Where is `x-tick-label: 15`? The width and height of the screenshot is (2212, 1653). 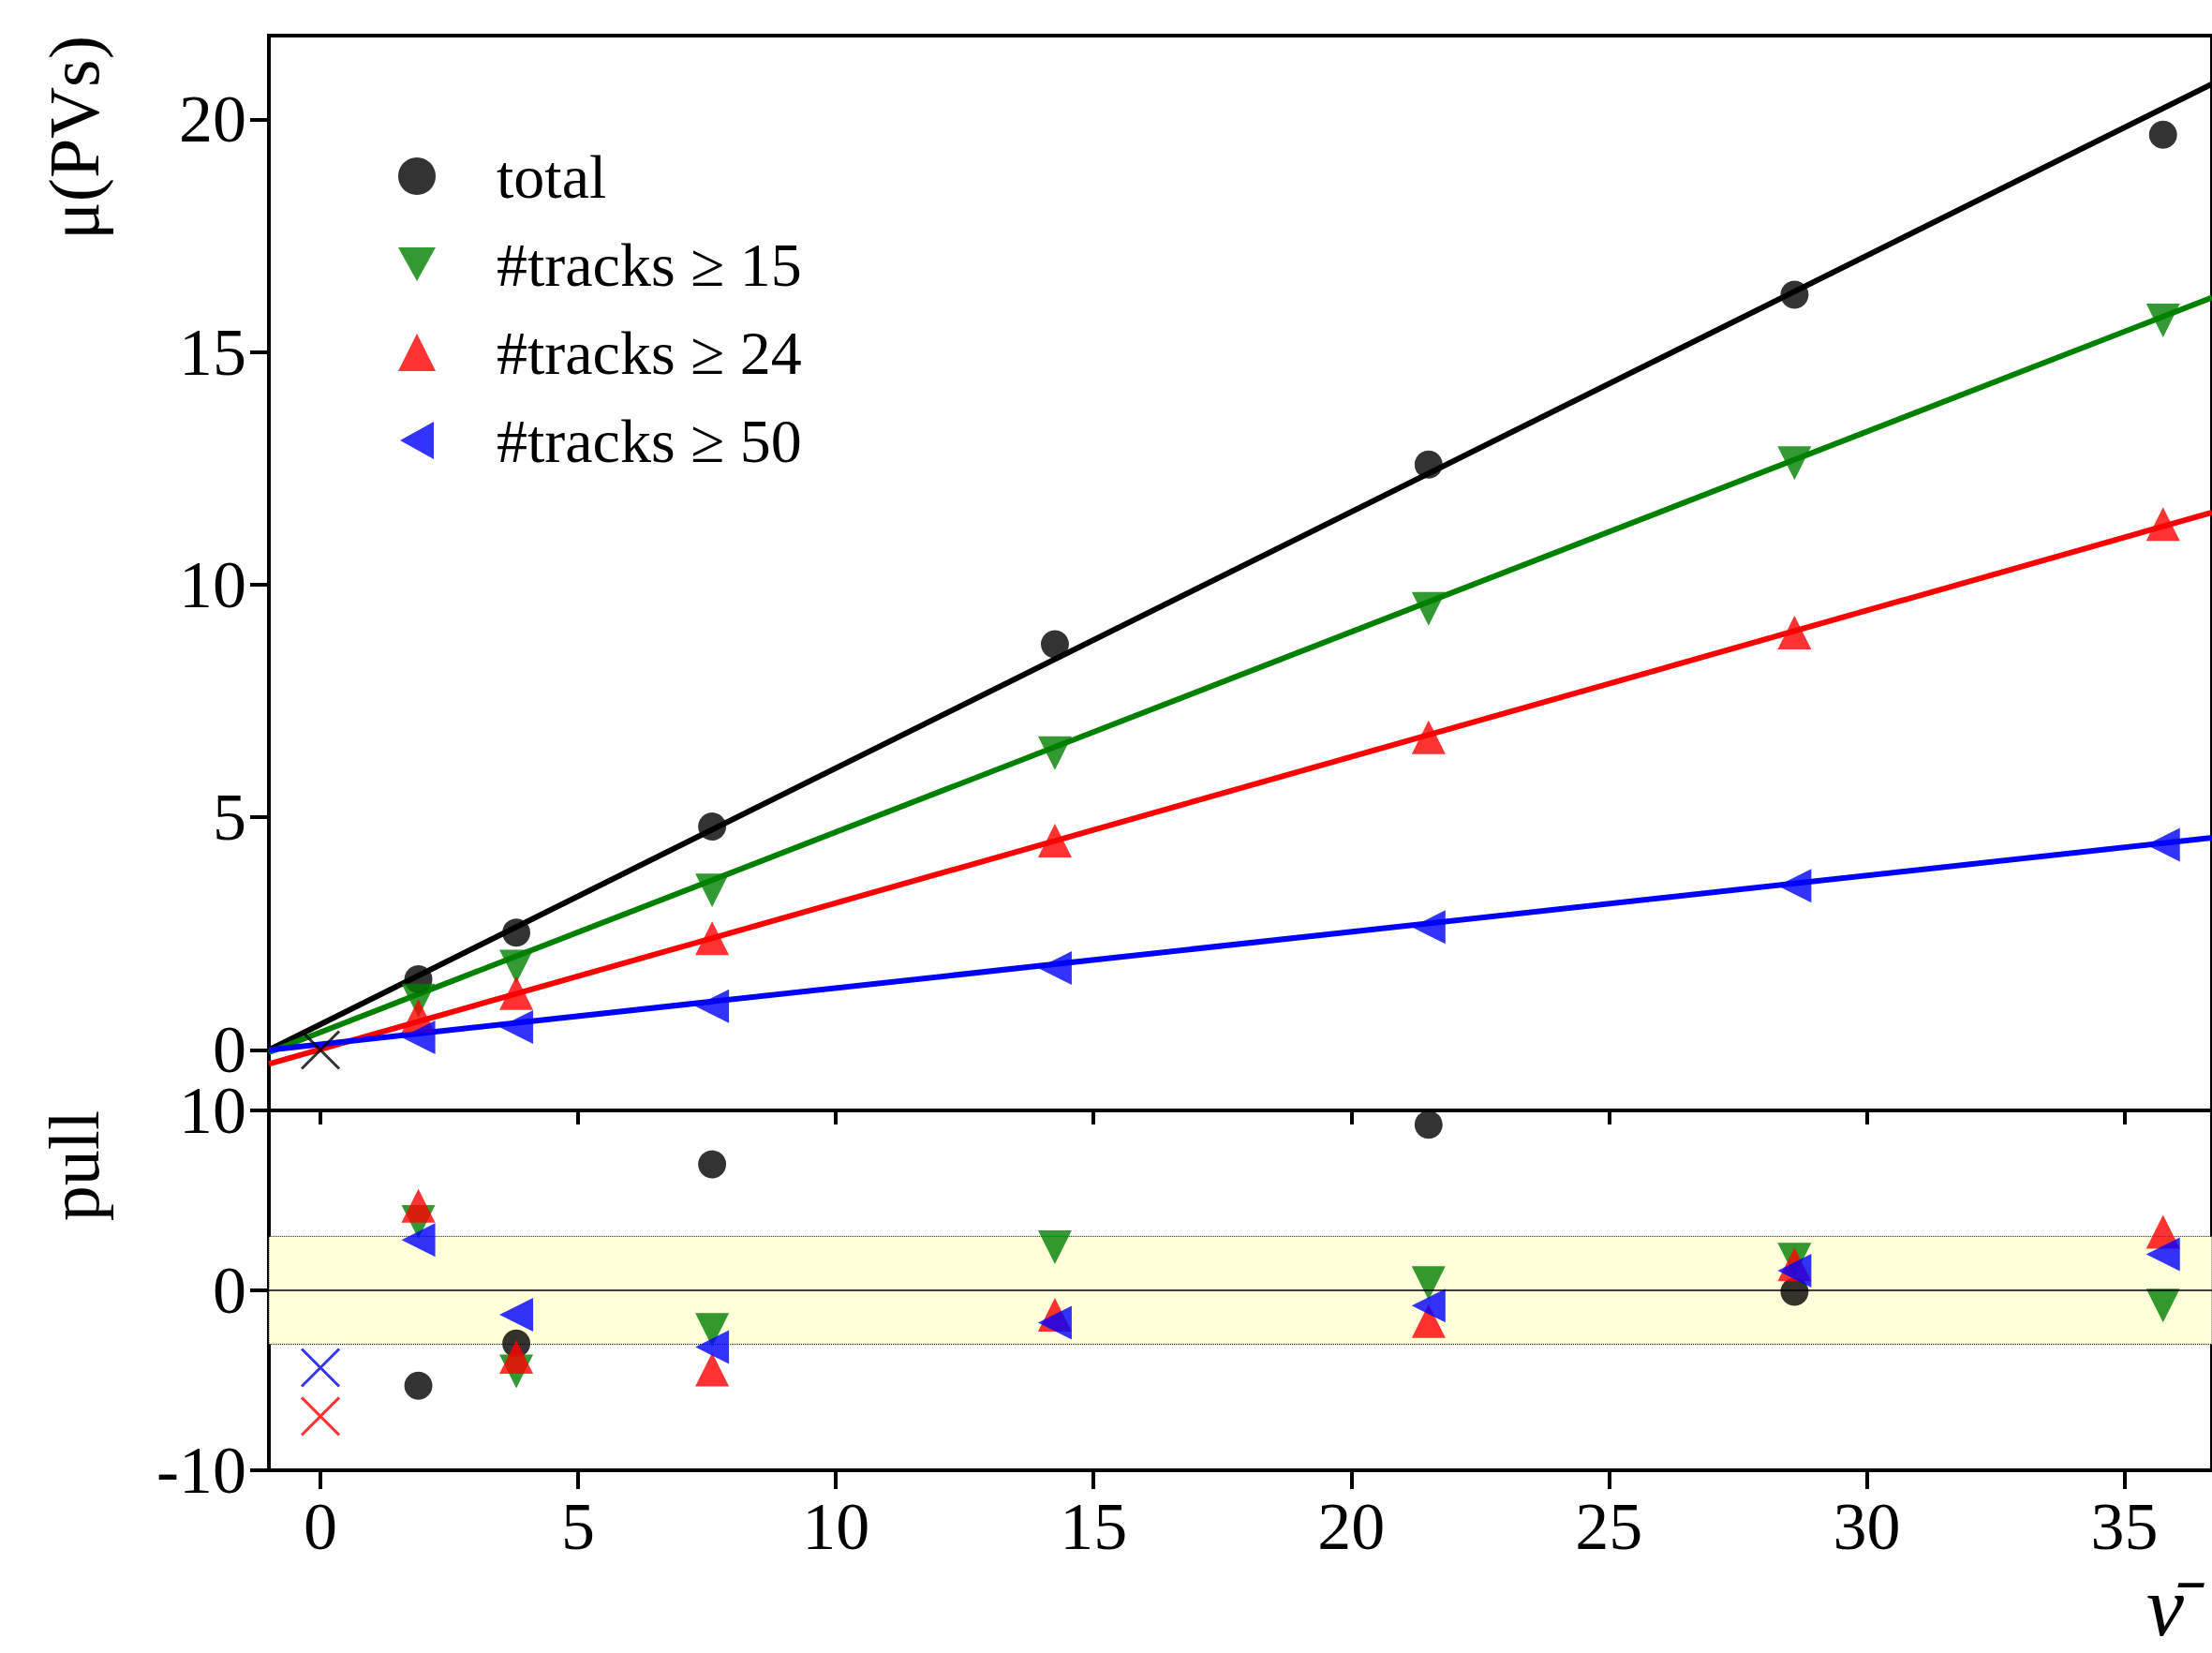
x-tick-label: 15 is located at coordinates (1094, 1526).